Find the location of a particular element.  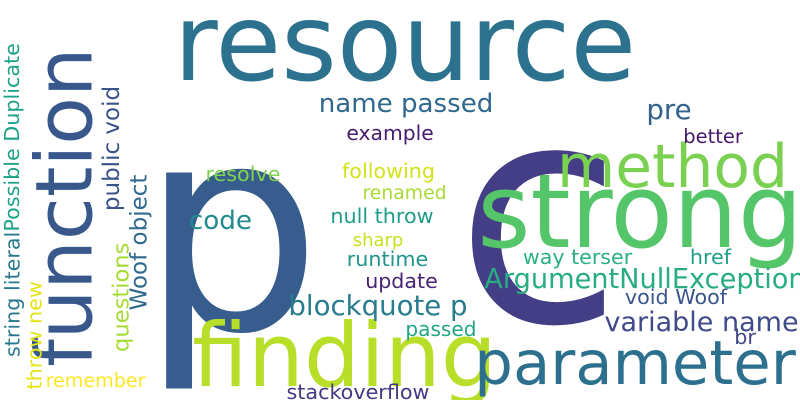

word-renamed: renamed is located at coordinates (404, 193).